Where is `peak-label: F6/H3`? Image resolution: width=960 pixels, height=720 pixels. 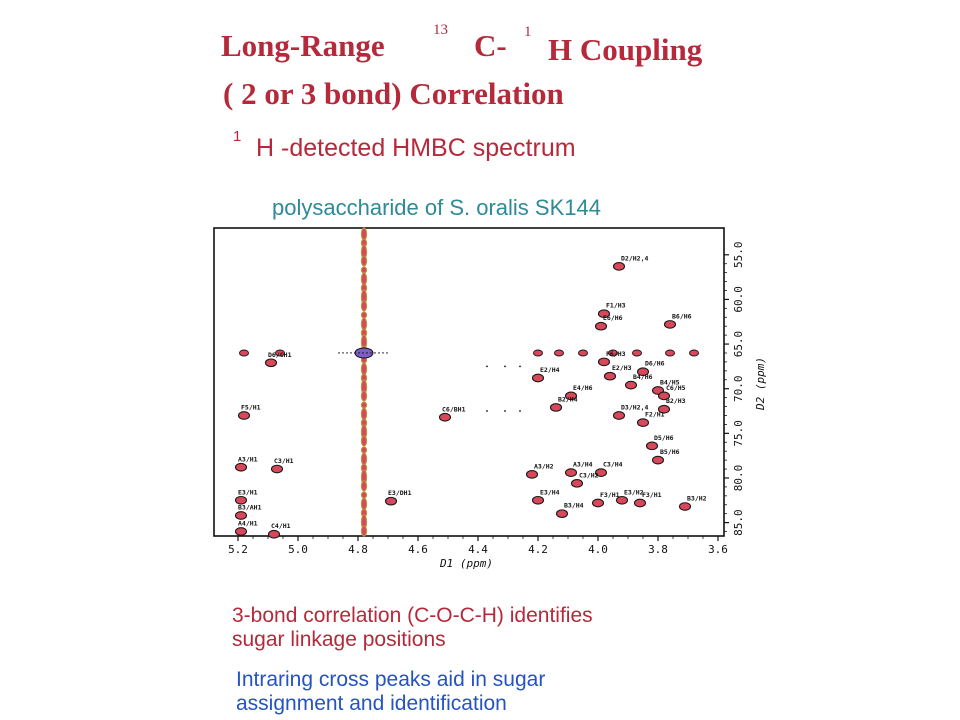
peak-label: F6/H3 is located at coordinates (616, 354).